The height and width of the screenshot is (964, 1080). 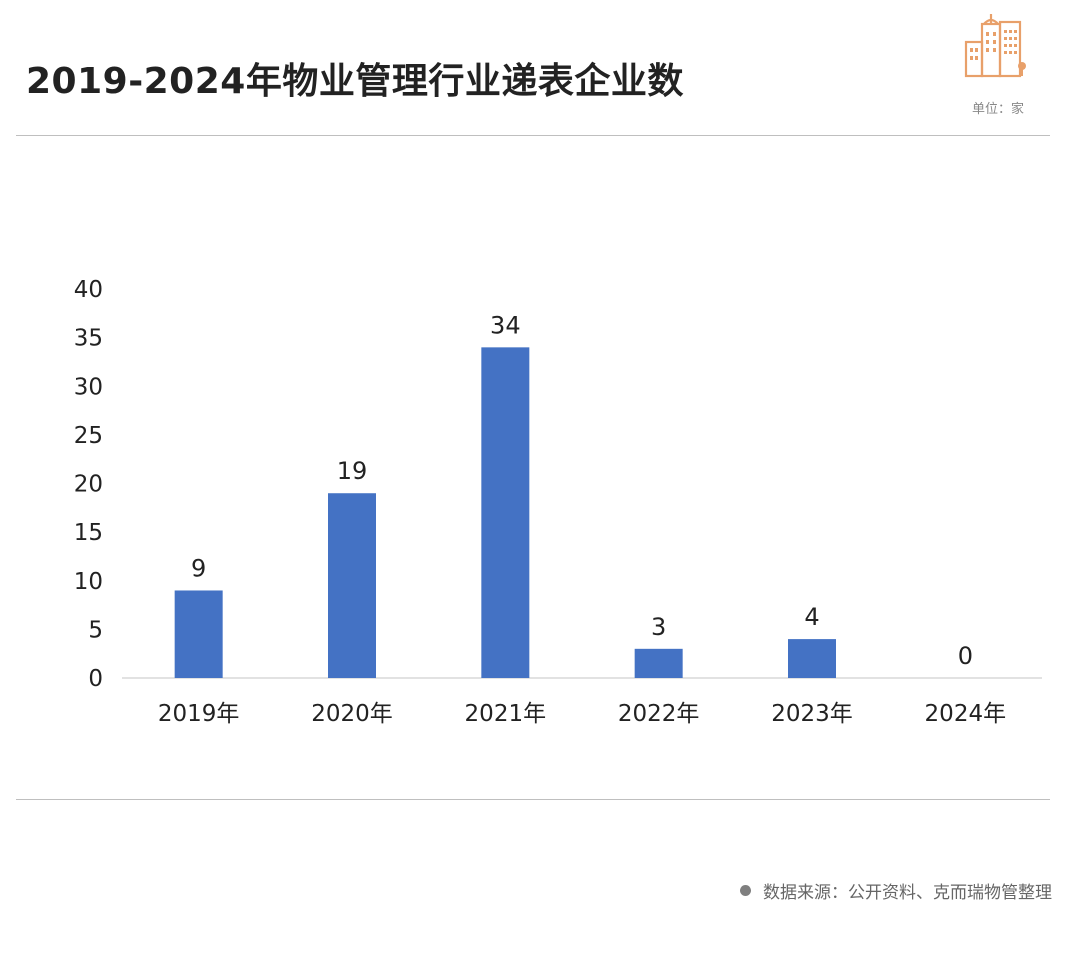 I want to click on y-tick-label: 10, so click(x=88, y=582).